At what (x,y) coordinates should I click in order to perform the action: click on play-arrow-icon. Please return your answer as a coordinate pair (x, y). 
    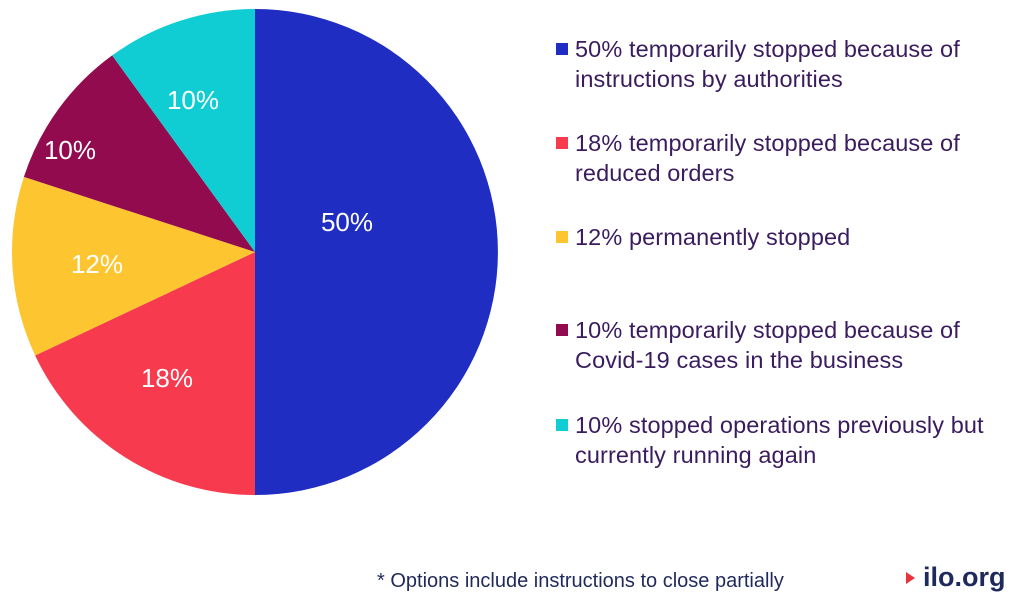
    Looking at the image, I should click on (910, 577).